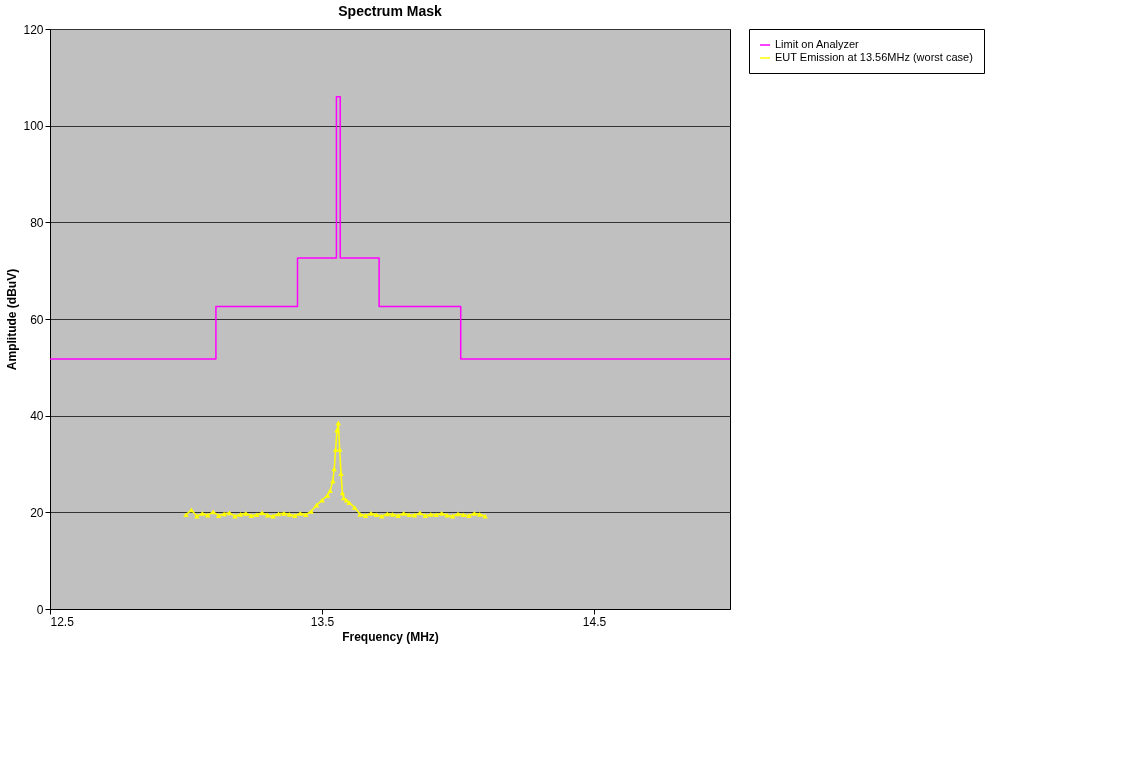  What do you see at coordinates (390, 11) in the screenshot?
I see `chart-title: Spectrum Mask` at bounding box center [390, 11].